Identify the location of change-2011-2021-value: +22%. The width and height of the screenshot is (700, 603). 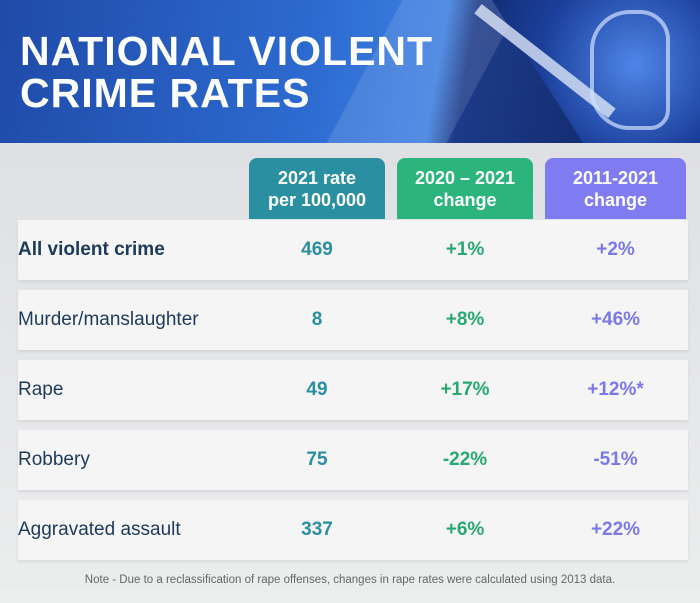
(615, 529).